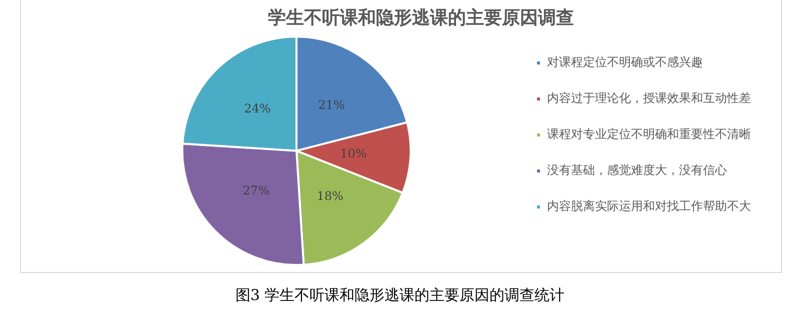 Image resolution: width=800 pixels, height=332 pixels. What do you see at coordinates (421, 17) in the screenshot?
I see `chart-title: 学生不听课和隐形逃课的主要原因调查` at bounding box center [421, 17].